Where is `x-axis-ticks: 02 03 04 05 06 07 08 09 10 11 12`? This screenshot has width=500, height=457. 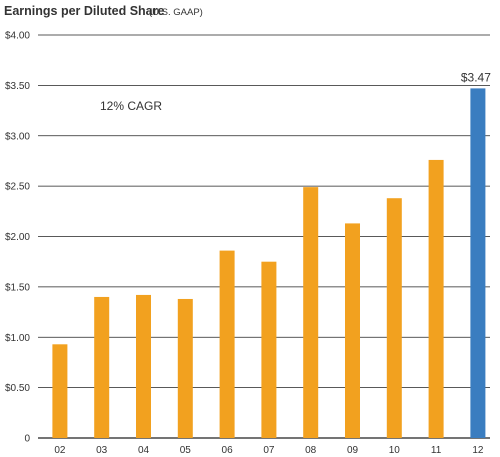 x-axis-ticks: 02 03 04 05 06 07 08 09 10 11 12 is located at coordinates (269, 450).